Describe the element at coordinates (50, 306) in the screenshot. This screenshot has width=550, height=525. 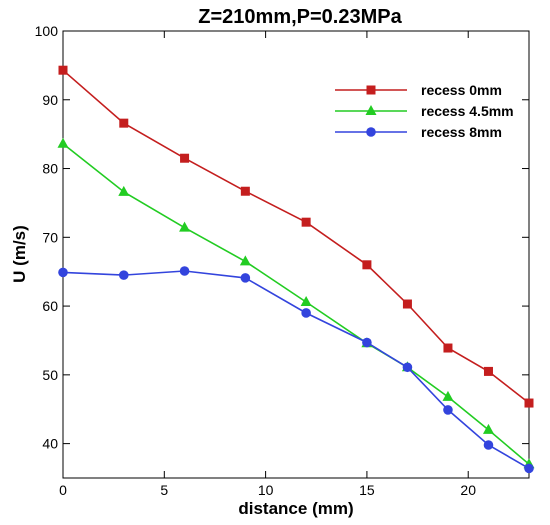
I see `y-tick-label: 60` at that location.